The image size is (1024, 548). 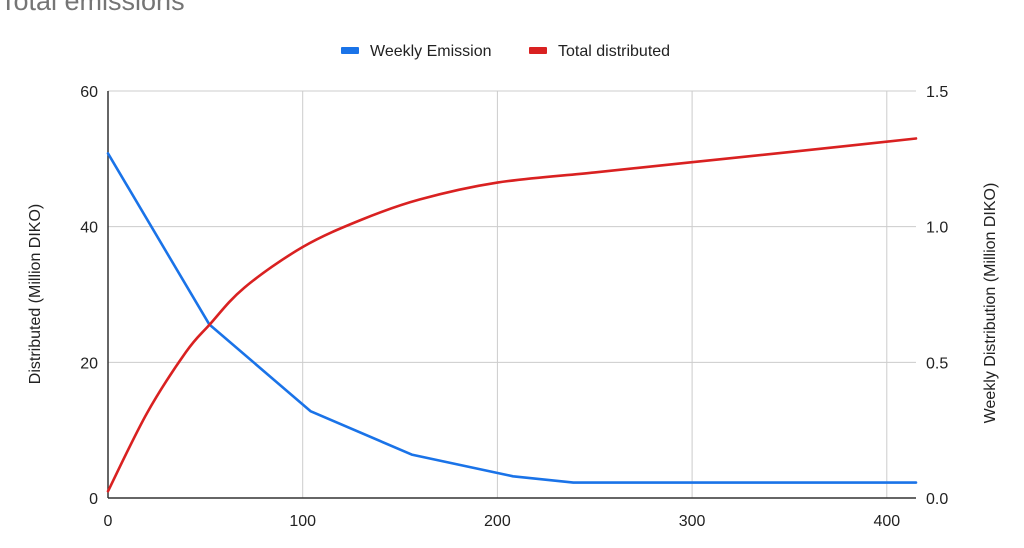 What do you see at coordinates (497, 521) in the screenshot?
I see `x-tick-label: 200` at bounding box center [497, 521].